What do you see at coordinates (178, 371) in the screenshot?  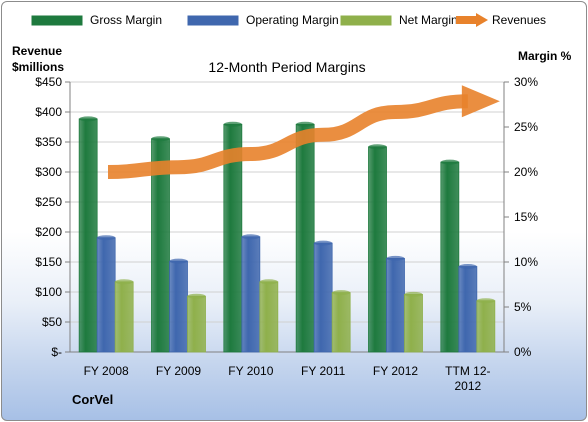 I see `x-tick-label: FY 2009` at bounding box center [178, 371].